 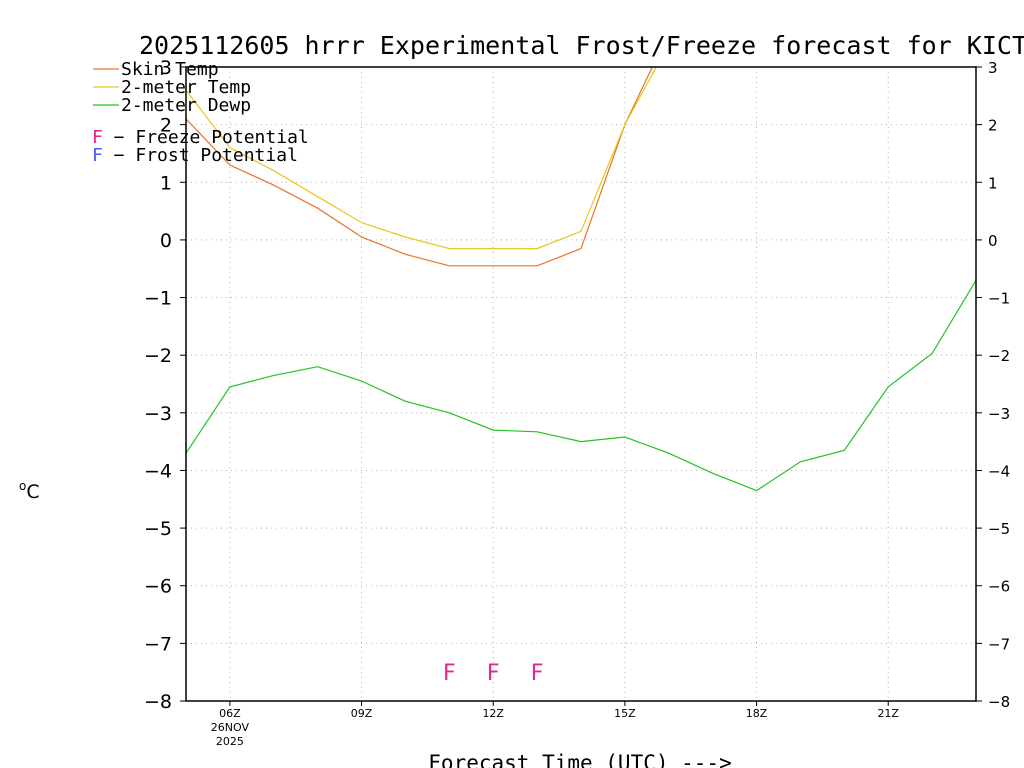 What do you see at coordinates (22, 486) in the screenshot?
I see `y-axis-label-degree: o` at bounding box center [22, 486].